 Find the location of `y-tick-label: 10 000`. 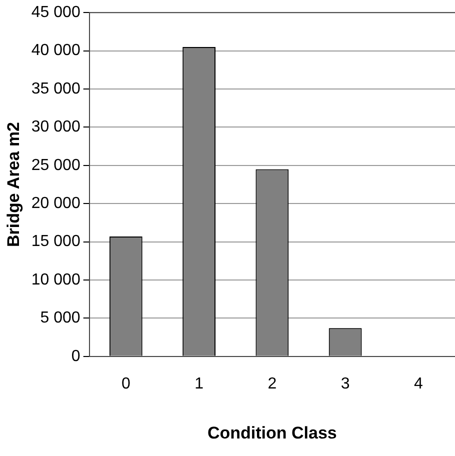

y-tick-label: 10 000 is located at coordinates (55, 279).